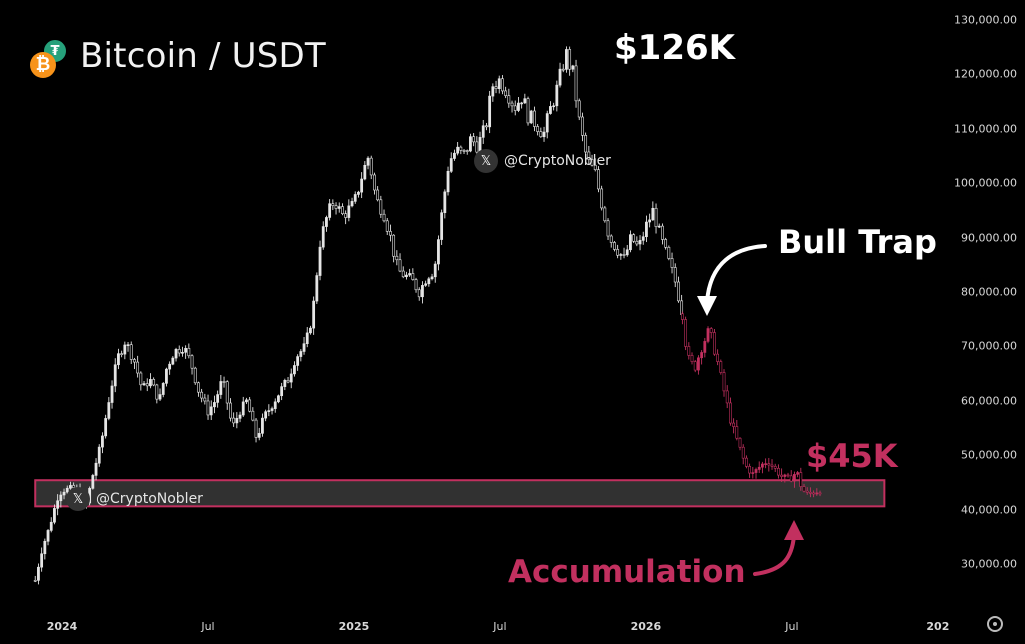 The image size is (1025, 644). Describe the element at coordinates (995, 624) in the screenshot. I see `settings-gear-icon` at that location.